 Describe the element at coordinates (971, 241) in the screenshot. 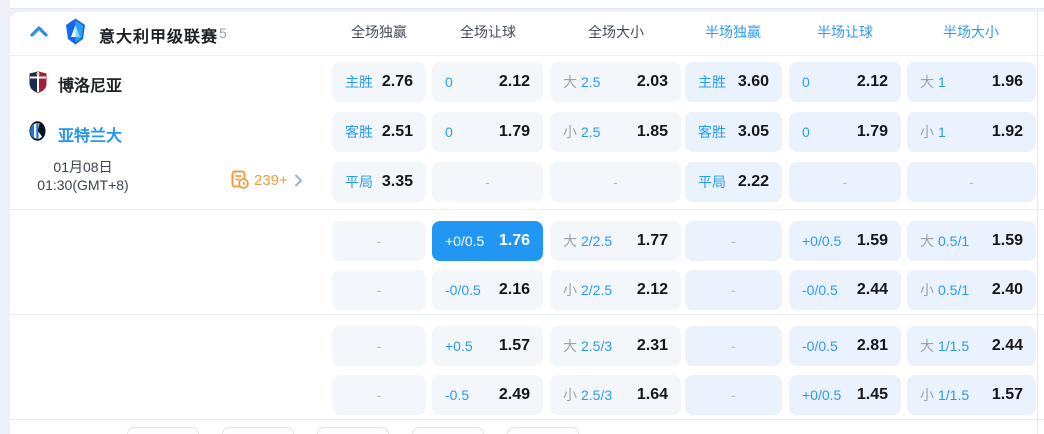

I see `odds-cell-half-over: 大 0.5/1 1.59` at that location.